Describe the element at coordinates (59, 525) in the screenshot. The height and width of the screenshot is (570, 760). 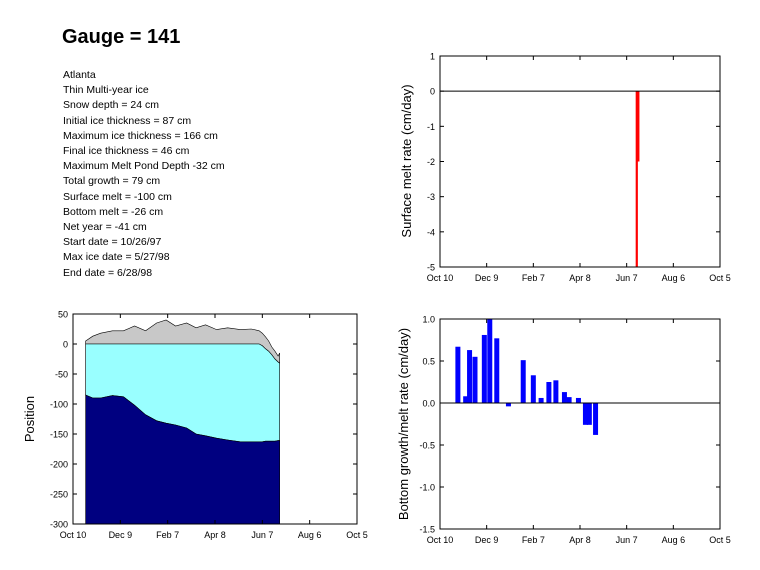
I see `y-tick-label: -300` at that location.